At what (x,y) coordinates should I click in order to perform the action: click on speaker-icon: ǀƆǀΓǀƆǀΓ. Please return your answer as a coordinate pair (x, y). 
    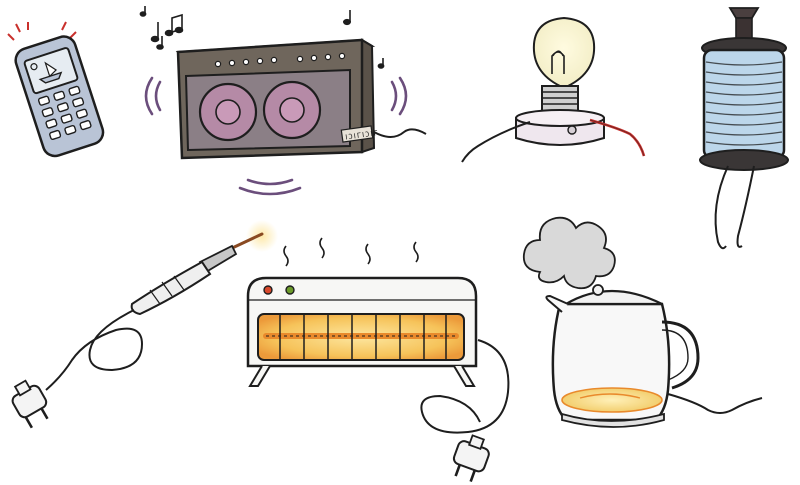
    Looking at the image, I should click on (283, 101).